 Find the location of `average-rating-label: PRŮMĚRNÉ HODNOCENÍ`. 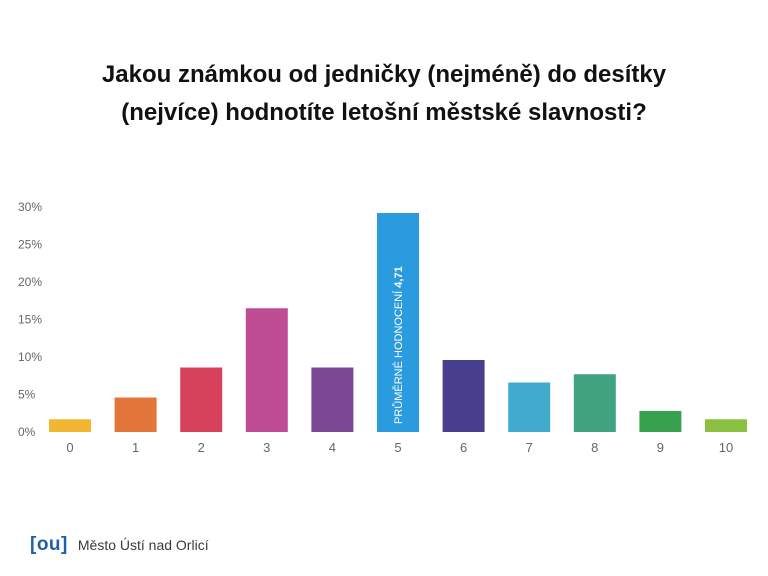

average-rating-label: PRŮMĚRNÉ HODNOCENÍ is located at coordinates (398, 356).